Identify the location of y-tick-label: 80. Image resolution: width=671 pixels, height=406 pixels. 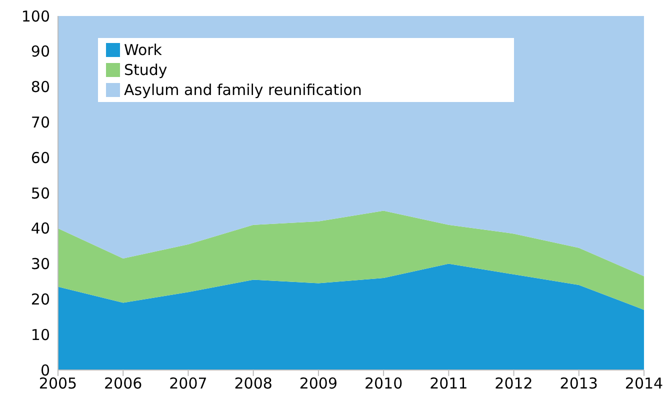
(40, 87).